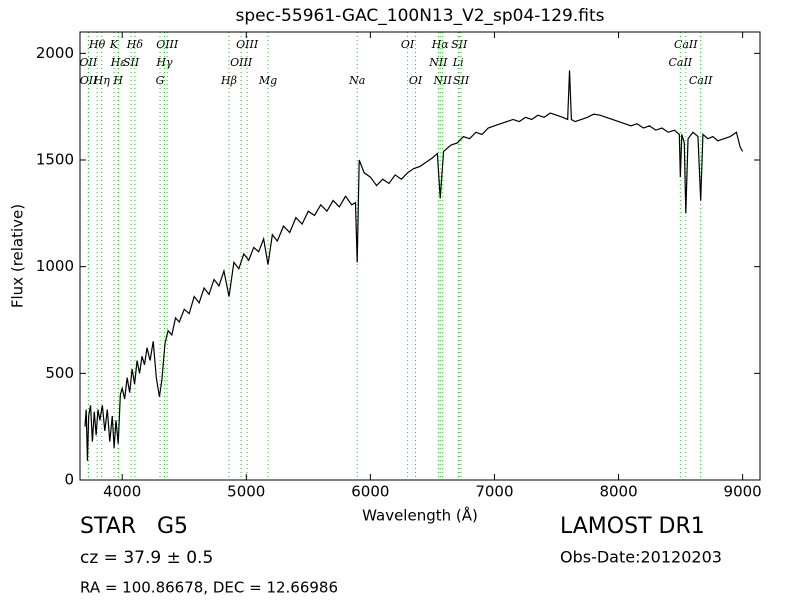 Image resolution: width=800 pixels, height=600 pixels. What do you see at coordinates (97, 44) in the screenshot?
I see `spectral-line-label: Hθ` at bounding box center [97, 44].